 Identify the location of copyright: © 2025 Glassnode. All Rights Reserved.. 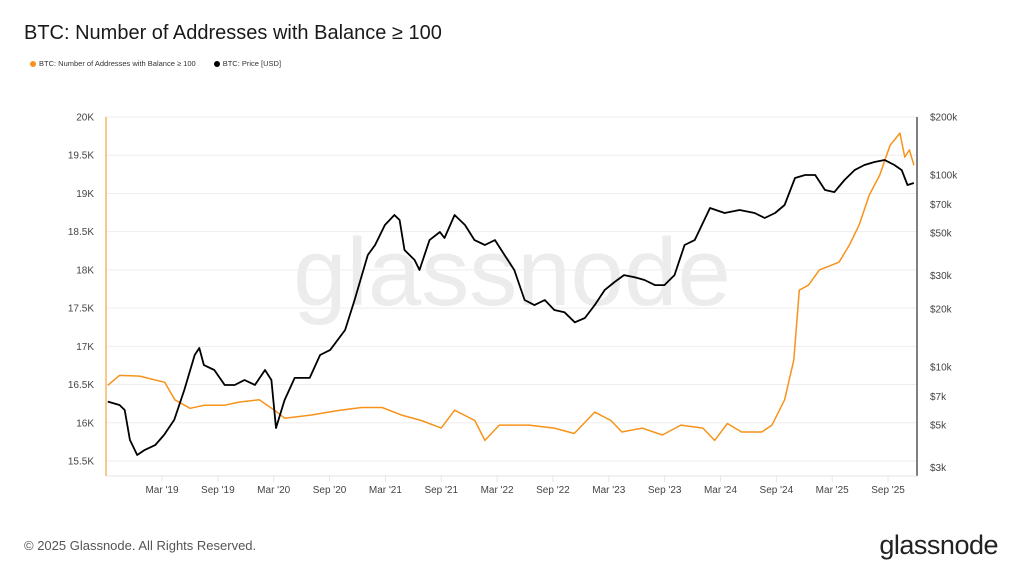
(140, 545).